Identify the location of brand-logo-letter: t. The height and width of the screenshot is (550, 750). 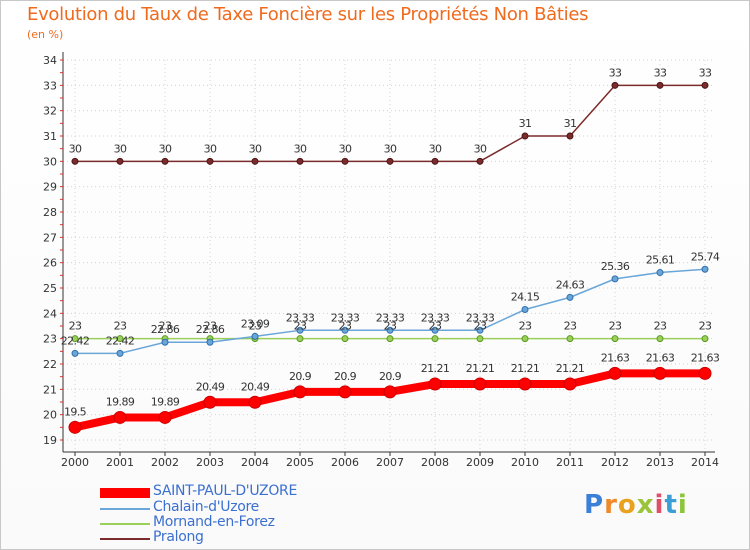
(671, 505).